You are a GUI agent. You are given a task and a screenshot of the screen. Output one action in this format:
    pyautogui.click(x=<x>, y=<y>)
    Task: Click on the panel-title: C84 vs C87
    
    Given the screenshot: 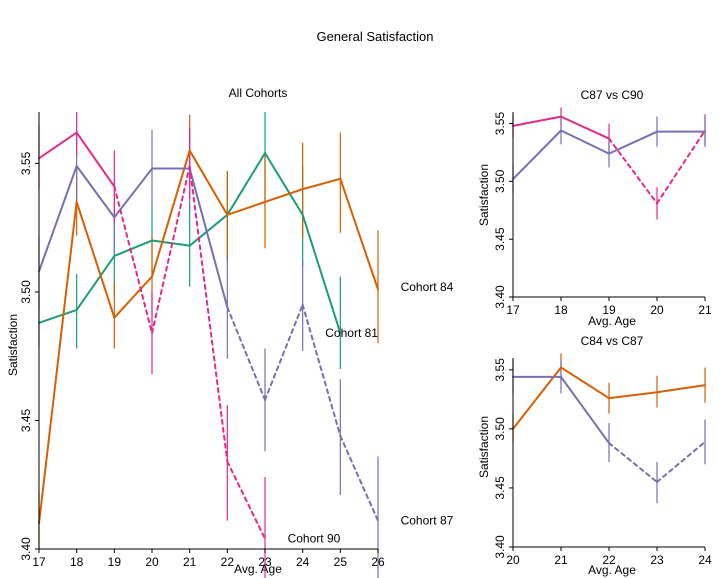 What is the action you would take?
    pyautogui.click(x=612, y=341)
    